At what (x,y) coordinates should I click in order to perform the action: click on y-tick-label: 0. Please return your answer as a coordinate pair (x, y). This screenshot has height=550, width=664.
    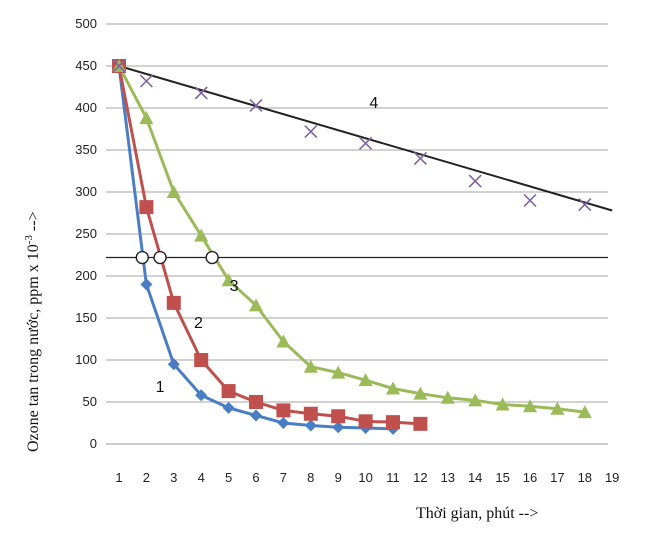
    Looking at the image, I should click on (93, 443).